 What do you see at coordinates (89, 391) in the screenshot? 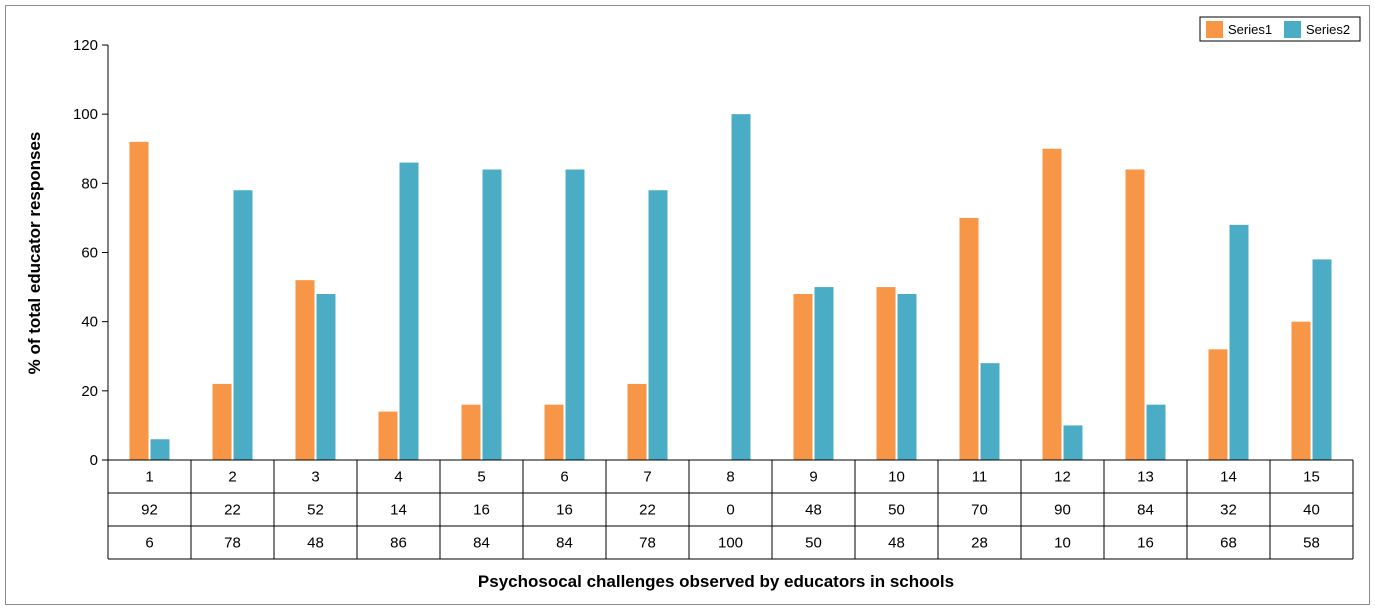
I see `y-tick-label: 20` at bounding box center [89, 391].